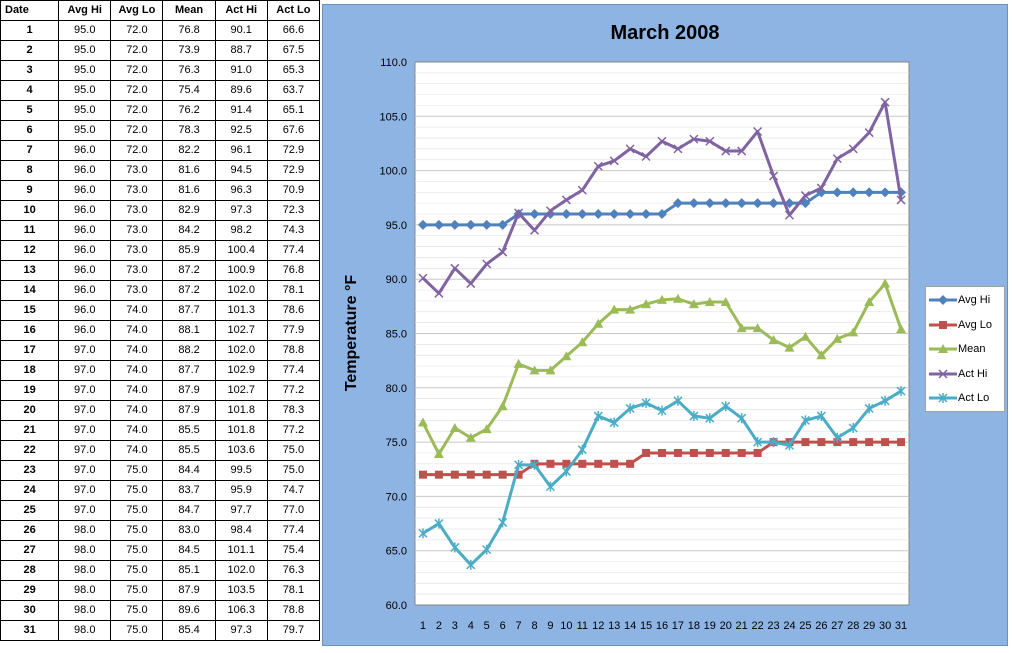 The width and height of the screenshot is (1012, 653). Describe the element at coordinates (30, 270) in the screenshot. I see `cell-date: 13` at that location.